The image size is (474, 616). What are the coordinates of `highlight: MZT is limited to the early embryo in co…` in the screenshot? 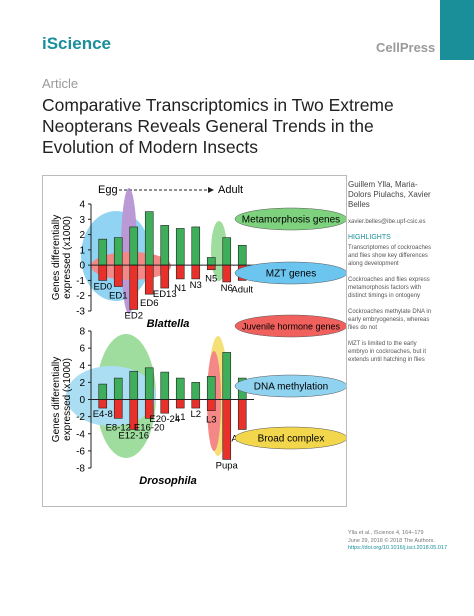 It's located at (387, 352).